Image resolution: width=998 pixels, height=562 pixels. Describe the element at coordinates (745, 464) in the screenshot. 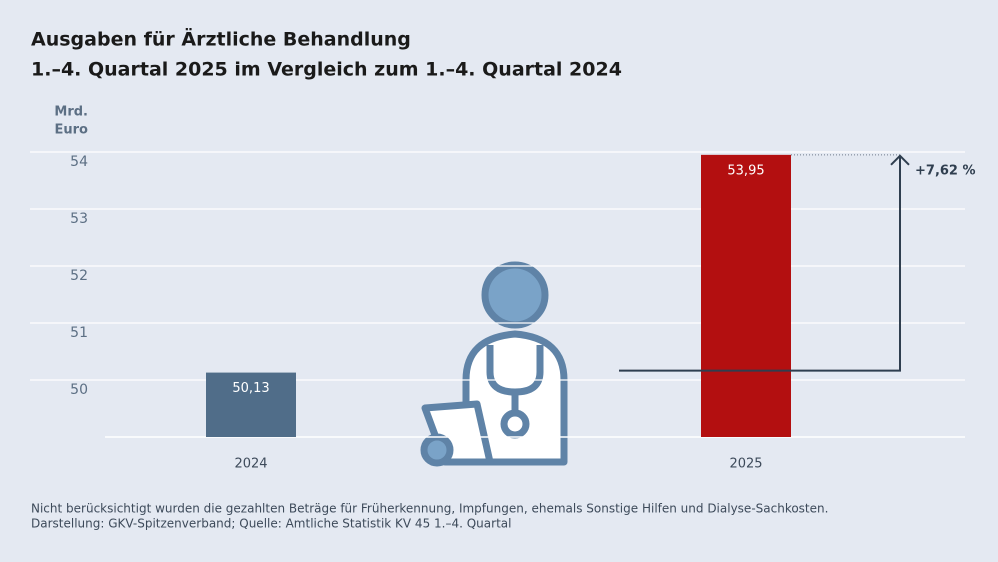

I see `x-tick-label: 2025` at that location.